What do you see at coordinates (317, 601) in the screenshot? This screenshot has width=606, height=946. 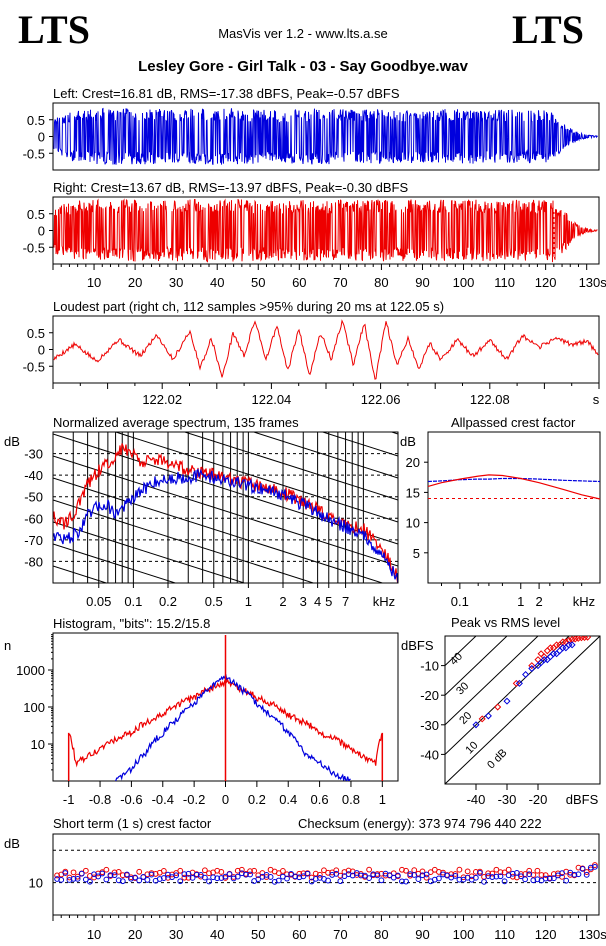 I see `spectrum-xtick-label: 4` at bounding box center [317, 601].